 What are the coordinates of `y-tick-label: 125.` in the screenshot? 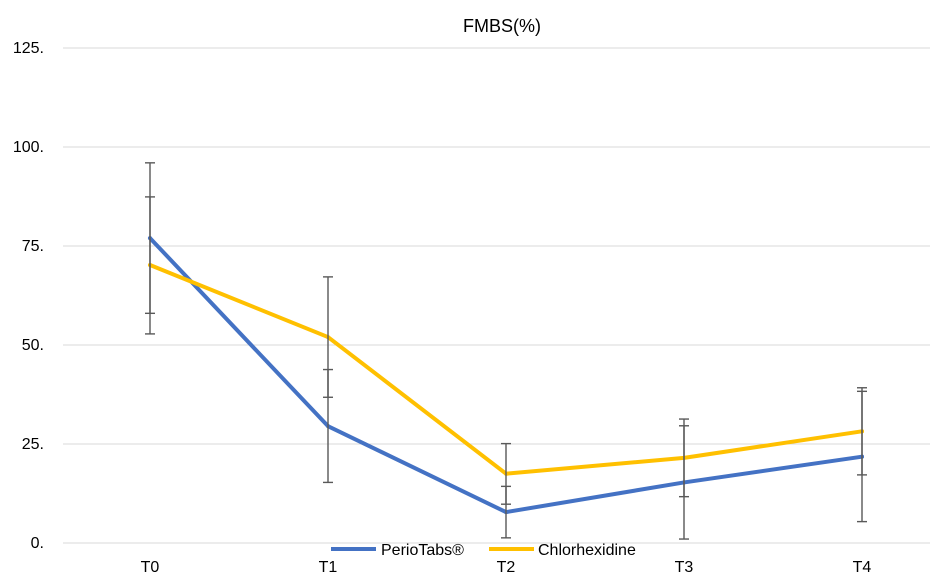 It's located at (28, 48).